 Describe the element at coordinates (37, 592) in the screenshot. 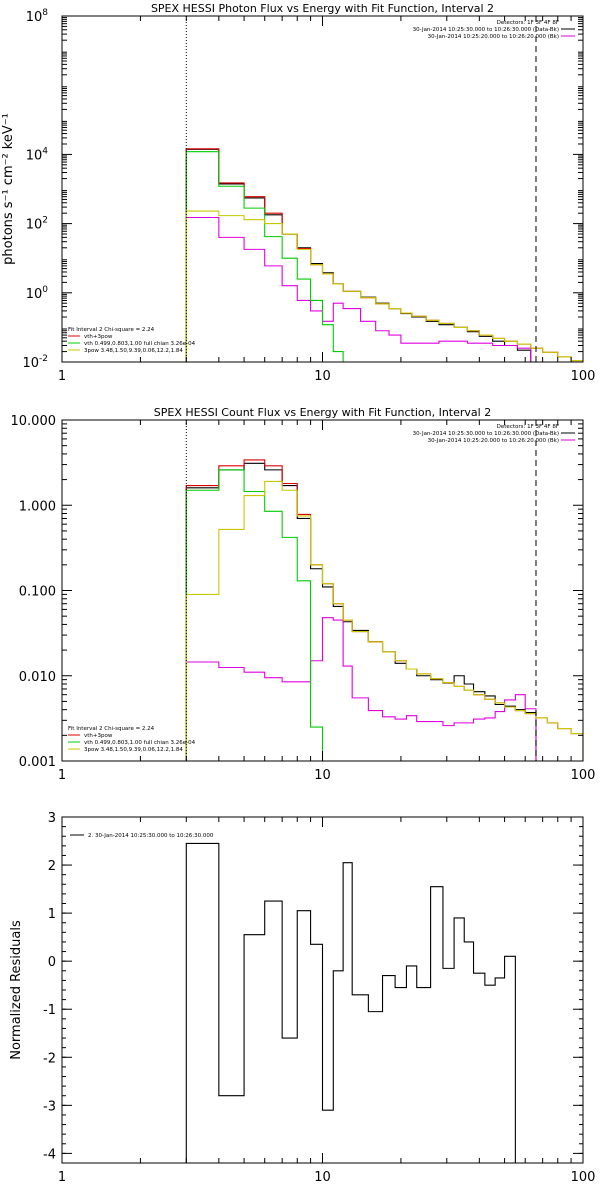

I see `y-tick-label: 0.100` at that location.